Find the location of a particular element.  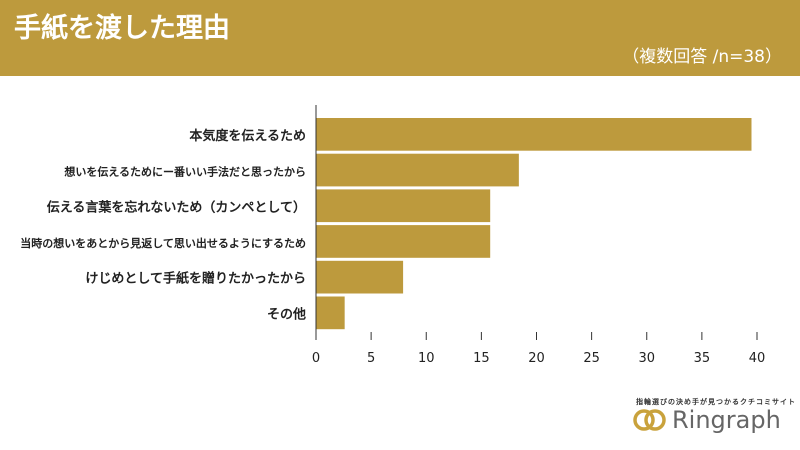

x-tick-label: 0 is located at coordinates (316, 358).